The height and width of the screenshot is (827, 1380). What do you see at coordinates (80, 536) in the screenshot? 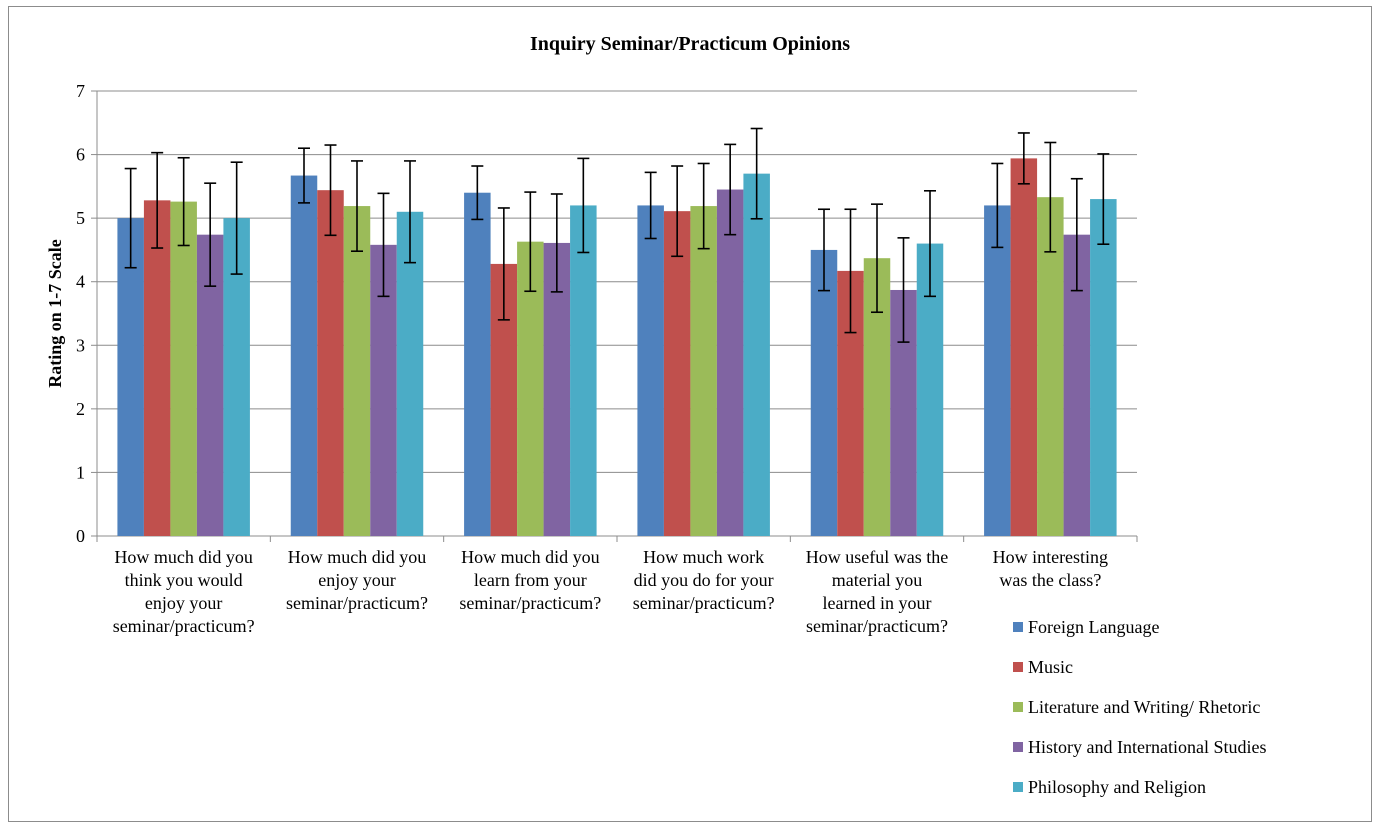
I see `y-tick-label: 0` at bounding box center [80, 536].